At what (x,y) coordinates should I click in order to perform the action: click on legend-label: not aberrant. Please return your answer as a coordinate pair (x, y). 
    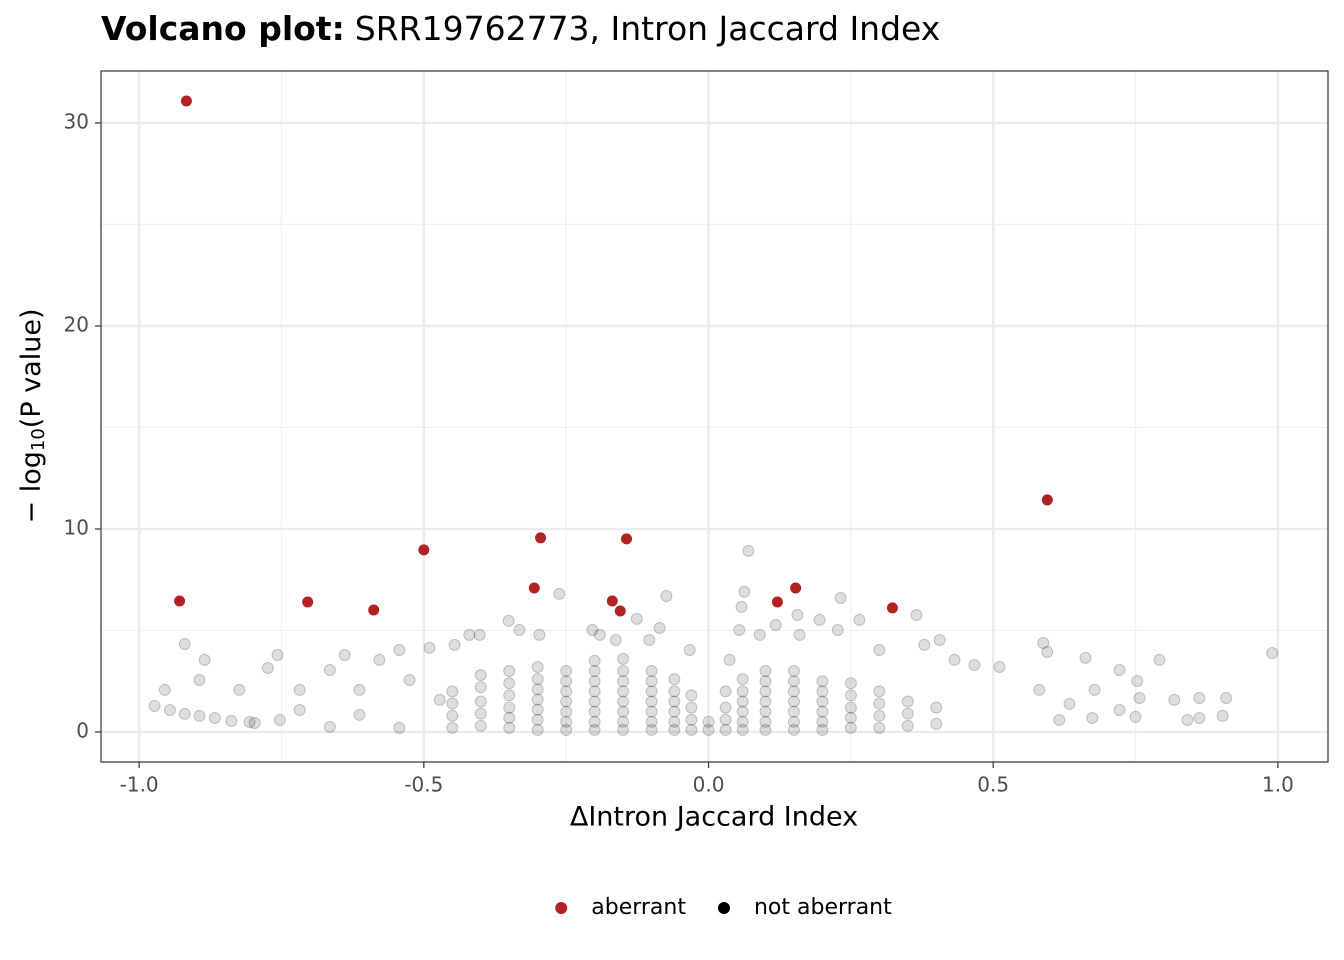
    Looking at the image, I should click on (823, 907).